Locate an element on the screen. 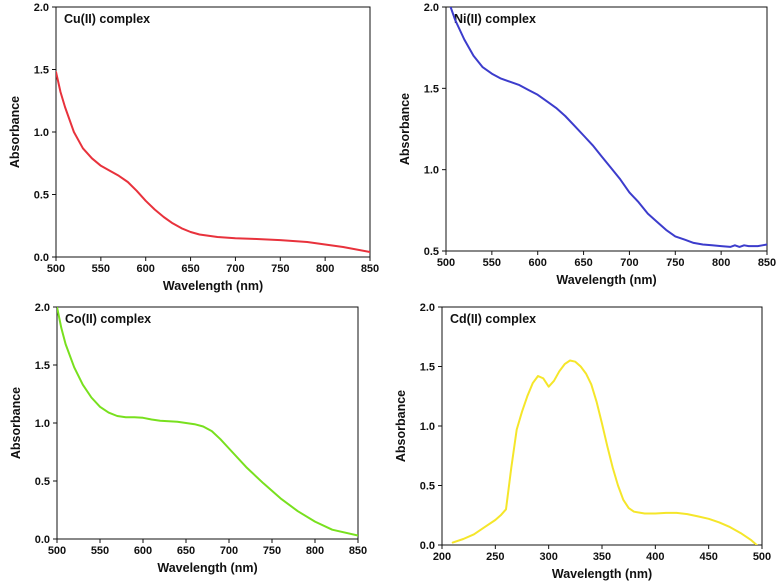  x-tick-label: 300 is located at coordinates (548, 557).